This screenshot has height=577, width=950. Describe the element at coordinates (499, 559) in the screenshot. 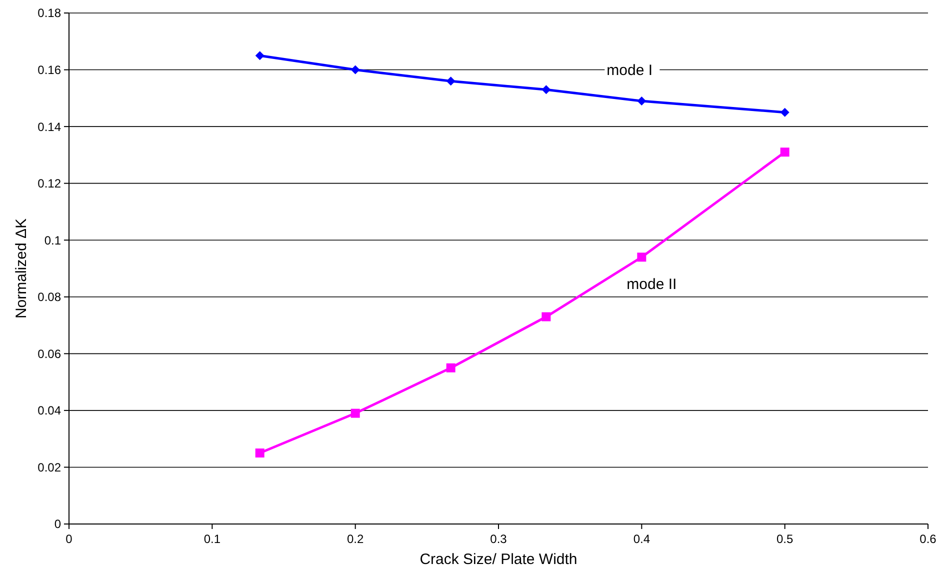

I see `x-axis-title: Crack Size/ Plate Width` at that location.